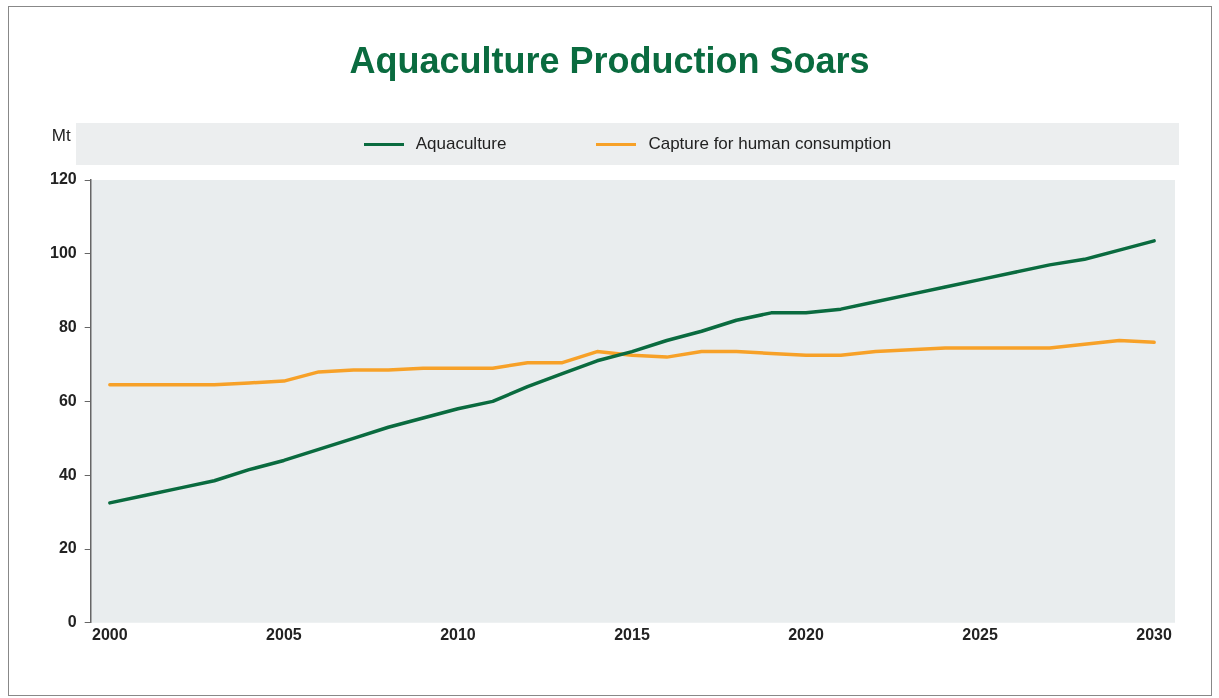 This screenshot has height=698, width=1219. I want to click on y-tick-label: 40, so click(67, 474).